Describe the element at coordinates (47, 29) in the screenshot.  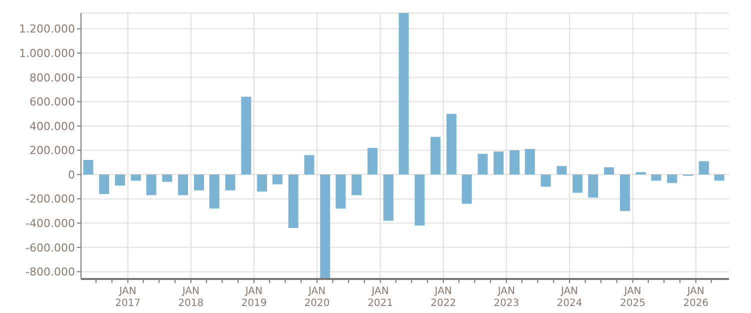
I see `y-tick-label: 1.200.000` at that location.